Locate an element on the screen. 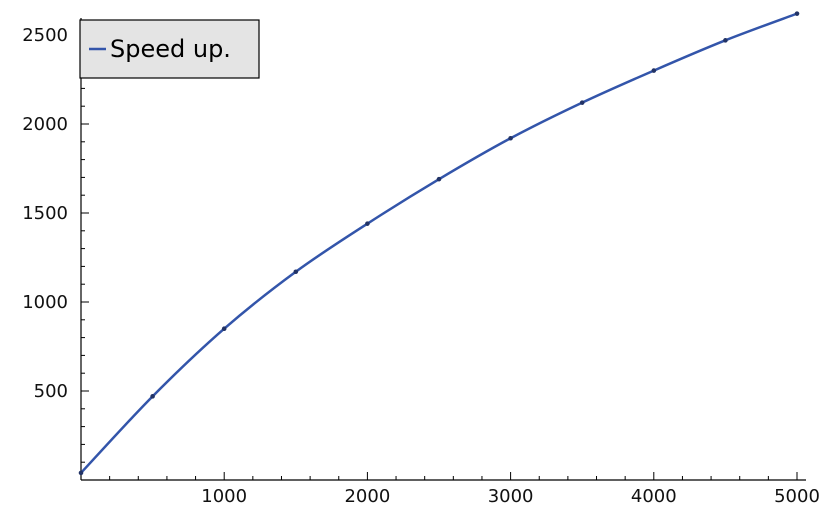  legend-label-speed-up: Speed up. is located at coordinates (170, 49).